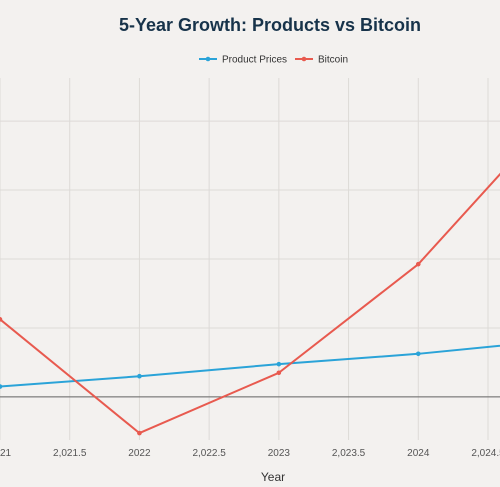 The image size is (500, 487). I want to click on legend-item-product-prices: Product Prices, so click(243, 60).